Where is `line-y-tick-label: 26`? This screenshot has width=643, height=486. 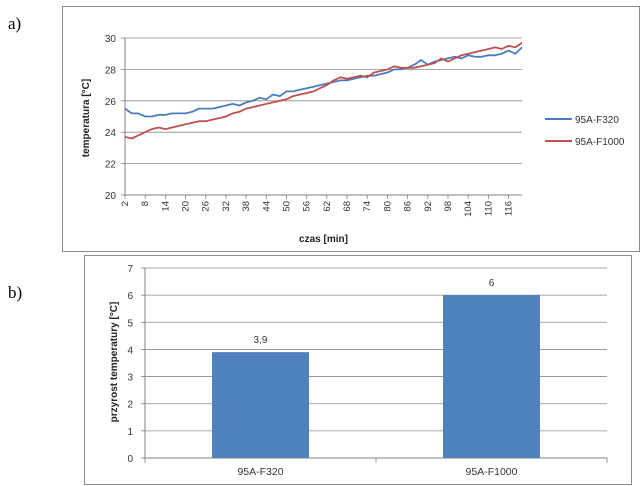 line-y-tick-label: 26 is located at coordinates (111, 102).